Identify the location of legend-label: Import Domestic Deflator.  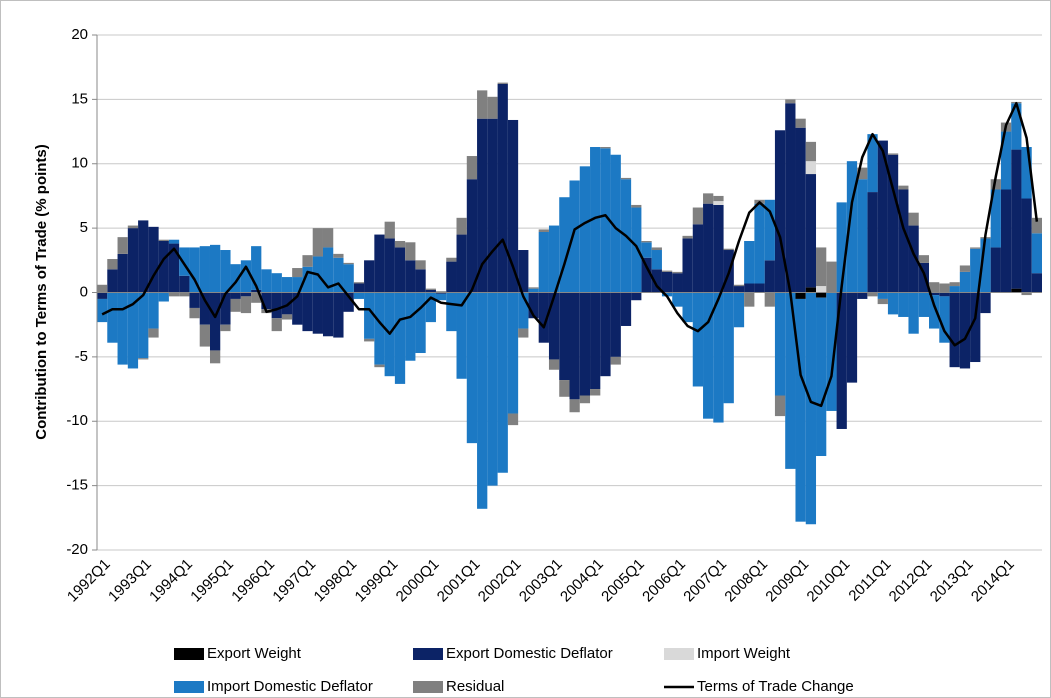
(290, 686).